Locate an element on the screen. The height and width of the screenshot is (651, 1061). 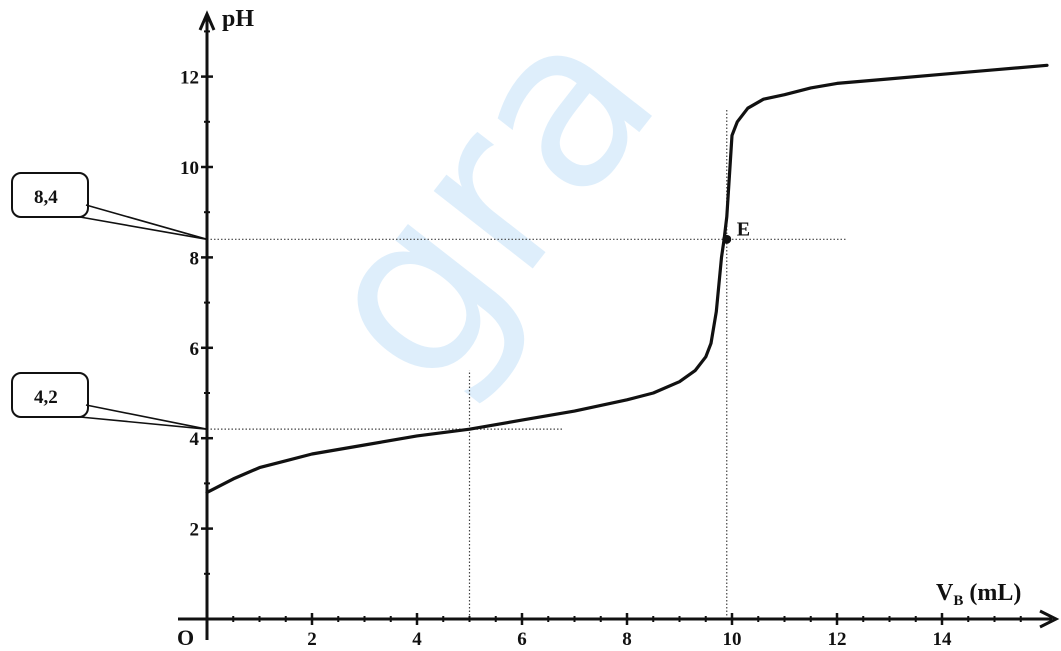
y-tick-label: 4 is located at coordinates (195, 439).